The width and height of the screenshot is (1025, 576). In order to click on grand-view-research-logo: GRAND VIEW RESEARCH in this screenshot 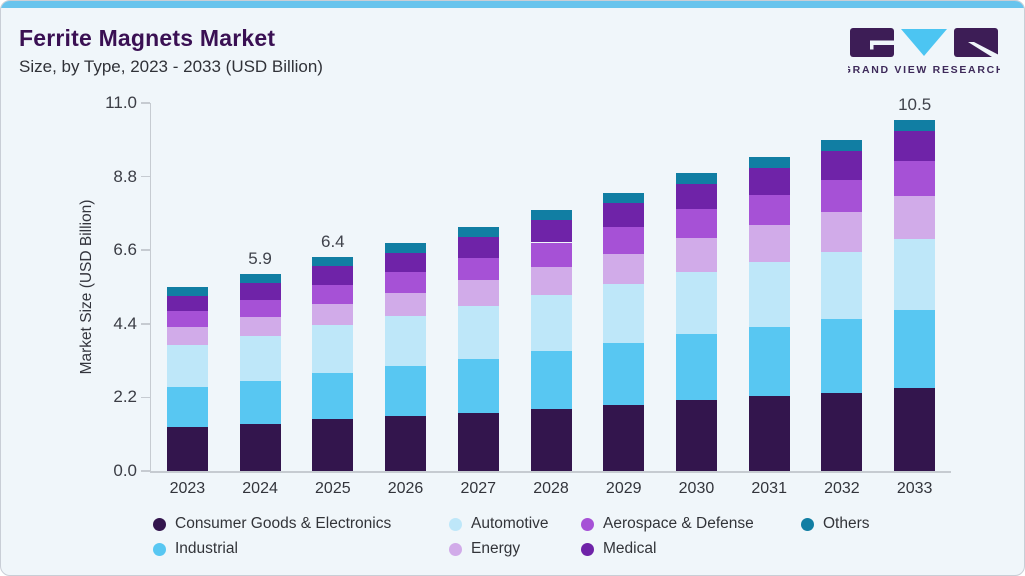, I will do `click(924, 52)`.